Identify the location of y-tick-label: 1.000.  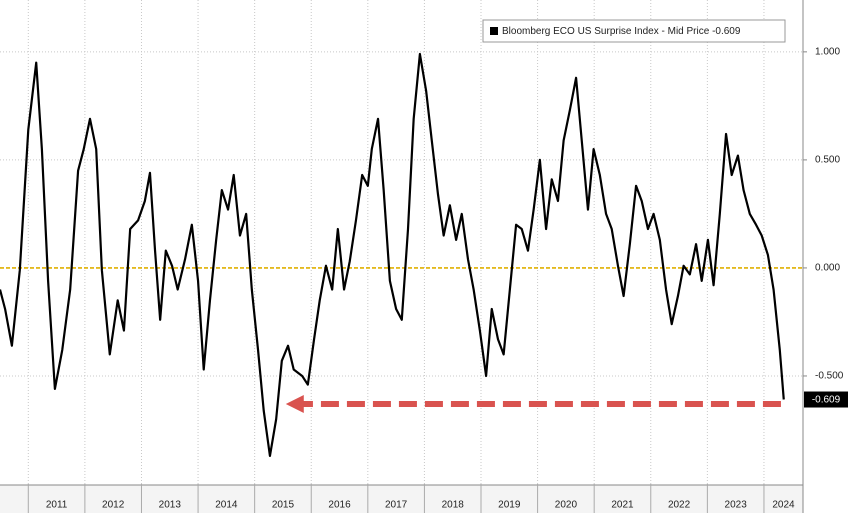
(827, 51).